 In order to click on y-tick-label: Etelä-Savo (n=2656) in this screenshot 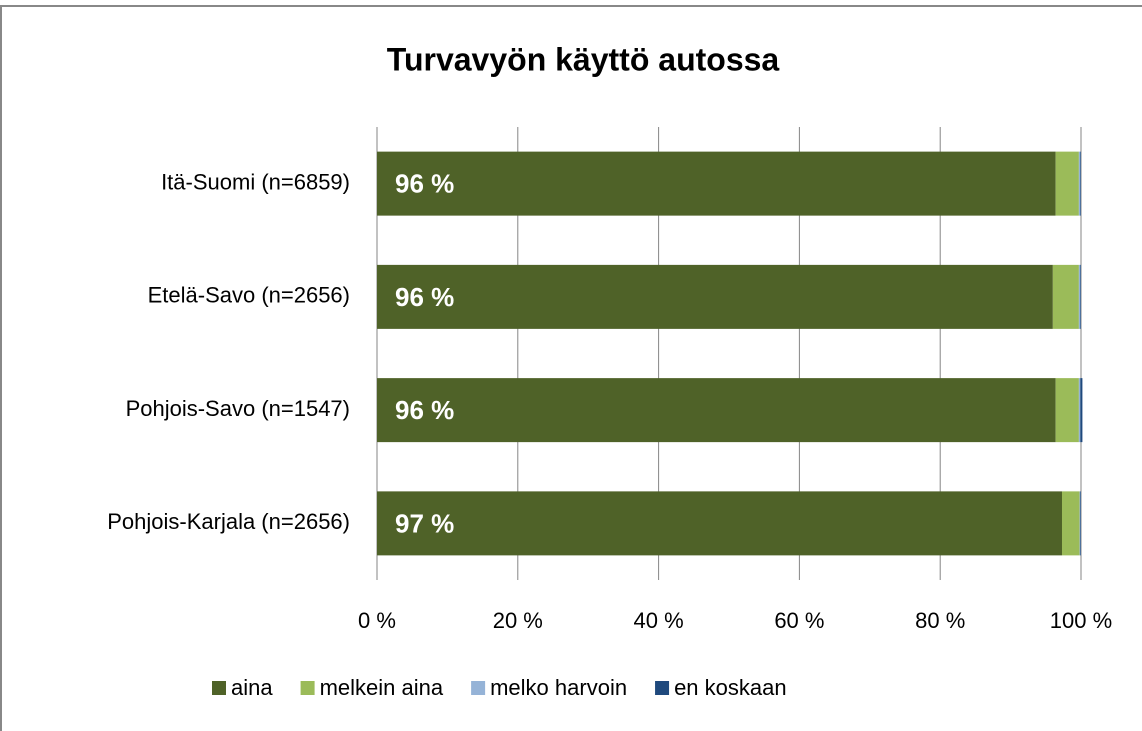, I will do `click(249, 295)`.